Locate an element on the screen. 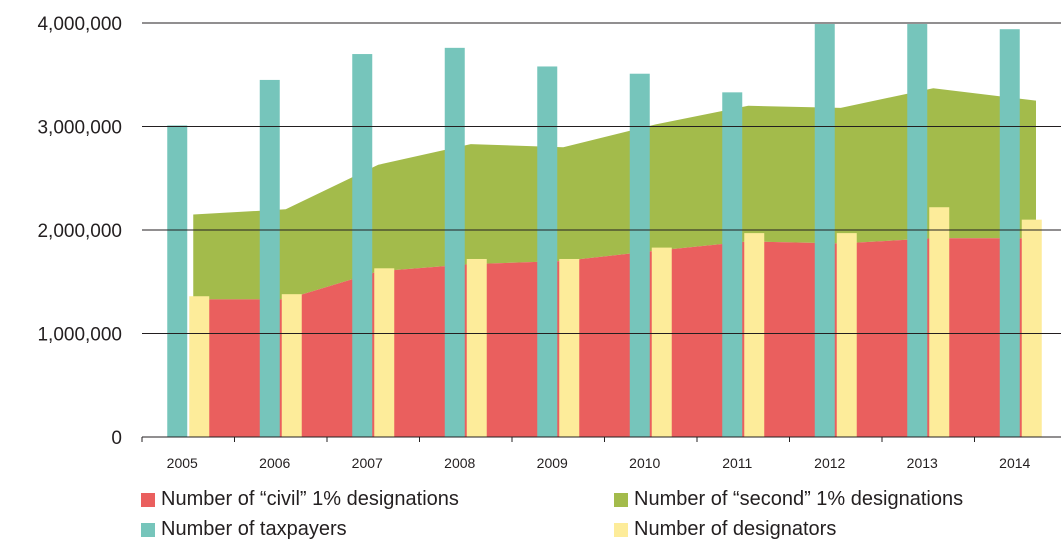  x-tick-label-2007: 2007 is located at coordinates (367, 463).